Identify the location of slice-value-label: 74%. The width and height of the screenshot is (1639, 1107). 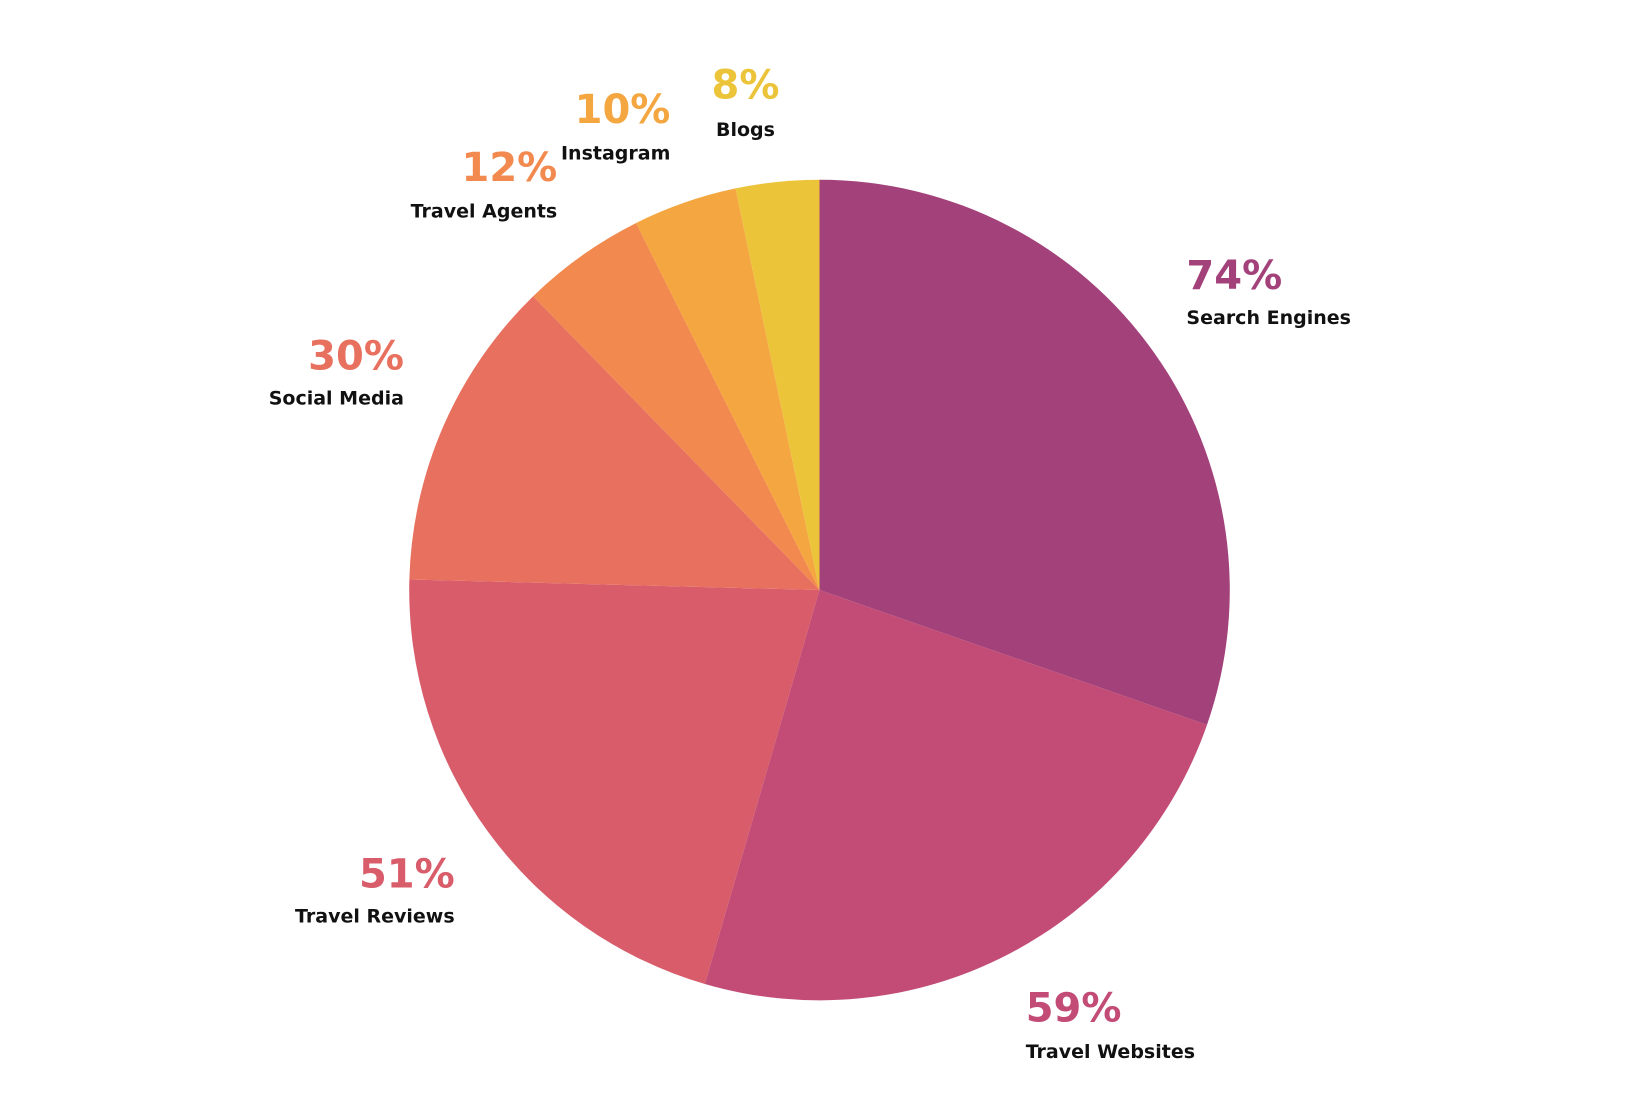
(1234, 276).